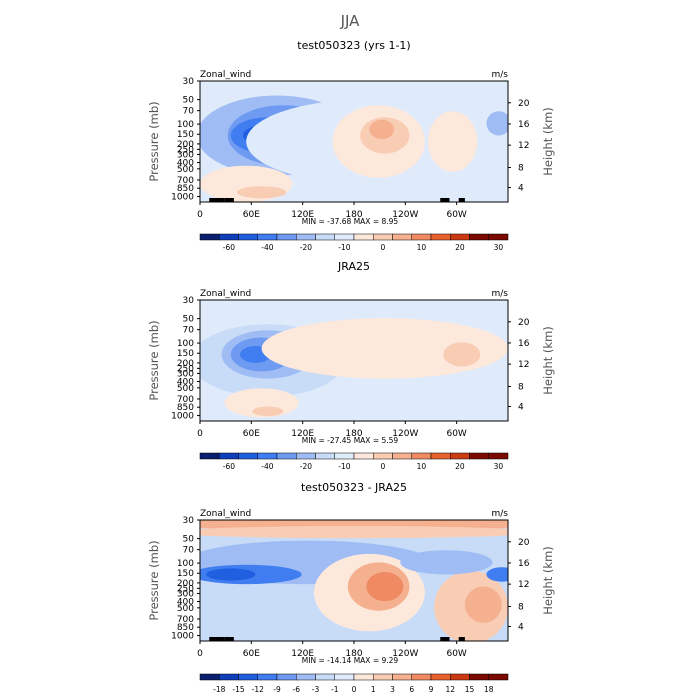 Image resolution: width=700 pixels, height=700 pixels. What do you see at coordinates (500, 294) in the screenshot?
I see `panel-right-label: m/s` at bounding box center [500, 294].